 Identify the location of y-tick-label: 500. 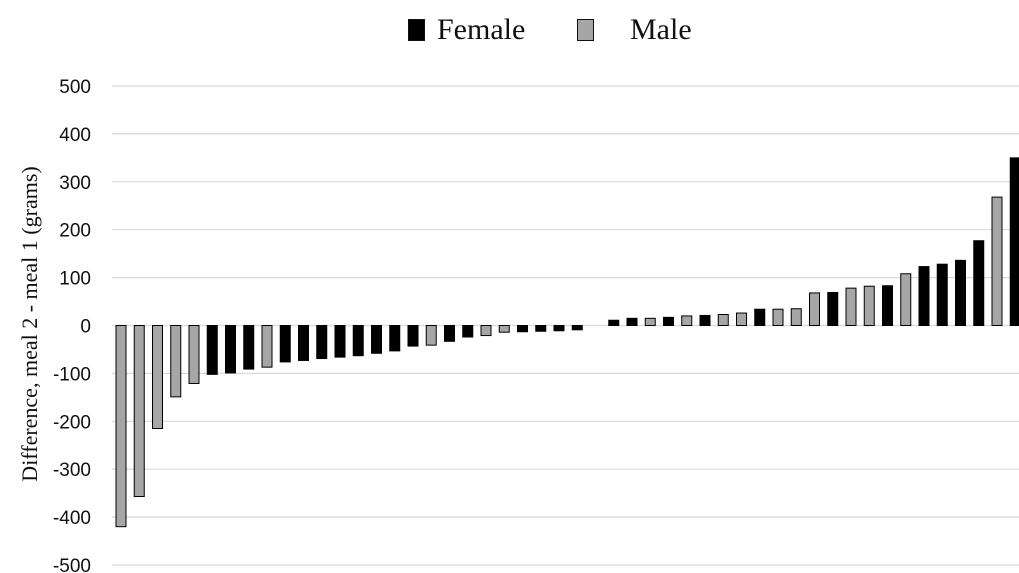
(75, 87).